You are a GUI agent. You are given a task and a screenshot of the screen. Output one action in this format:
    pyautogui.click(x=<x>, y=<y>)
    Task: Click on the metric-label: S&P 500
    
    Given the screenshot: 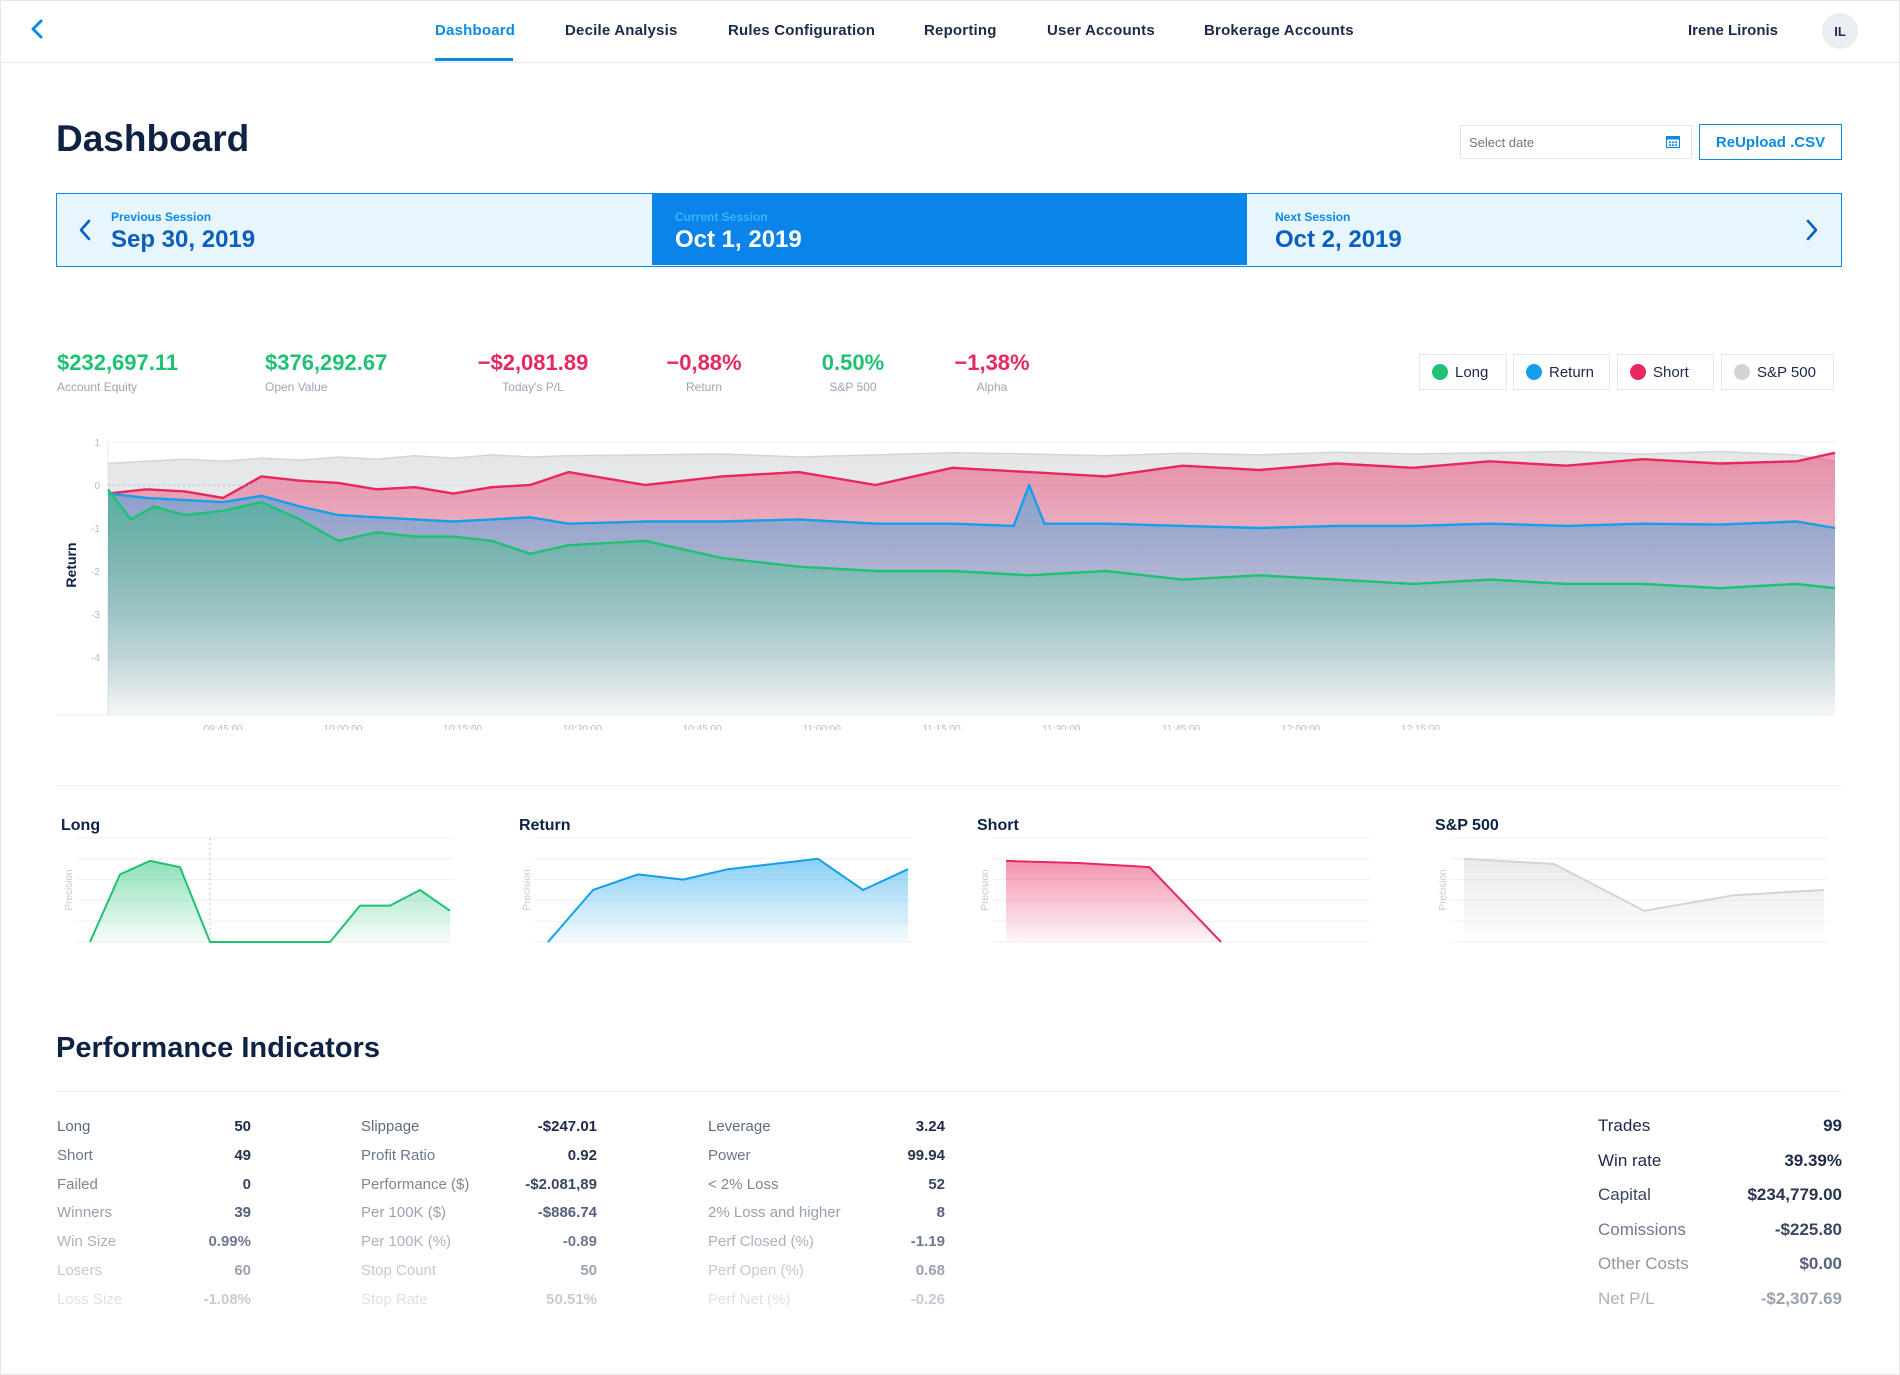 What is the action you would take?
    pyautogui.click(x=853, y=387)
    